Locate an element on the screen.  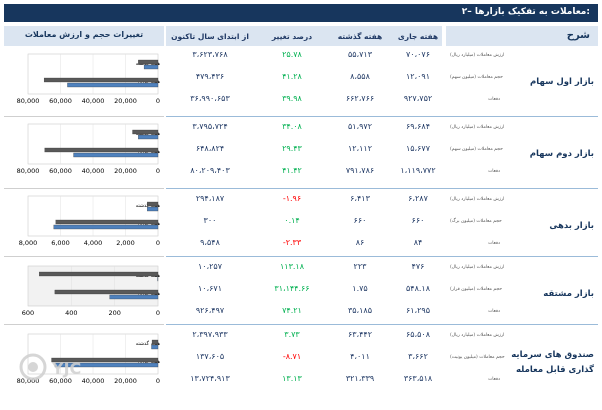
ytd-value: ۴۷۹،۴۳۶ is located at coordinates (210, 76).